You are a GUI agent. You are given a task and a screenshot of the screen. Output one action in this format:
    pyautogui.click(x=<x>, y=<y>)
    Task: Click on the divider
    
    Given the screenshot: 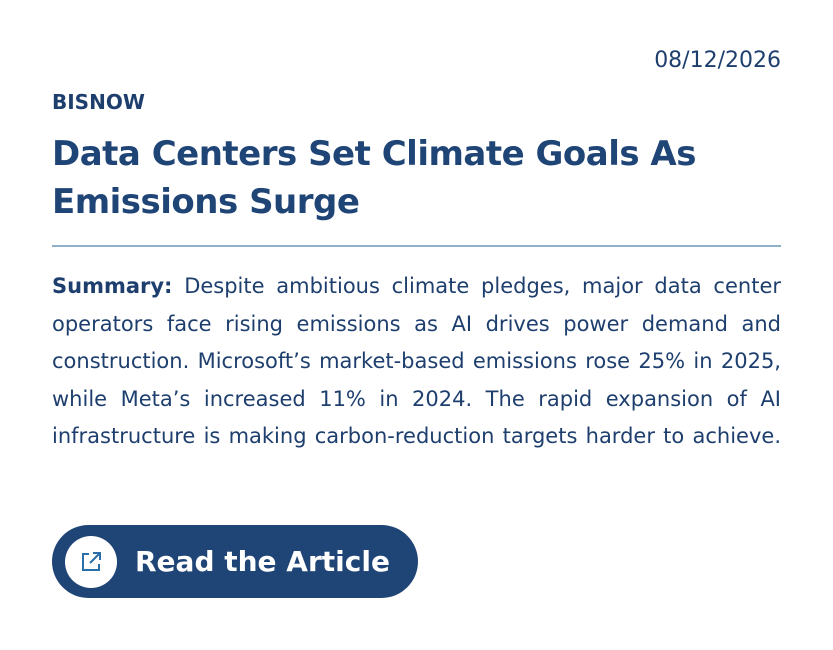 What is the action you would take?
    pyautogui.click(x=416, y=246)
    